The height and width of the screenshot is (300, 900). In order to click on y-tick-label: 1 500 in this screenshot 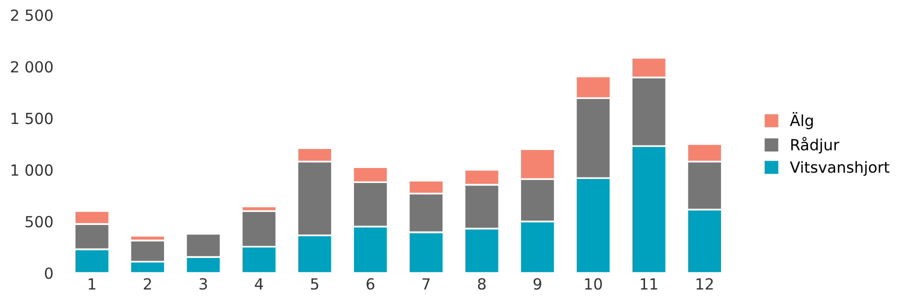, I will do `click(32, 118)`.